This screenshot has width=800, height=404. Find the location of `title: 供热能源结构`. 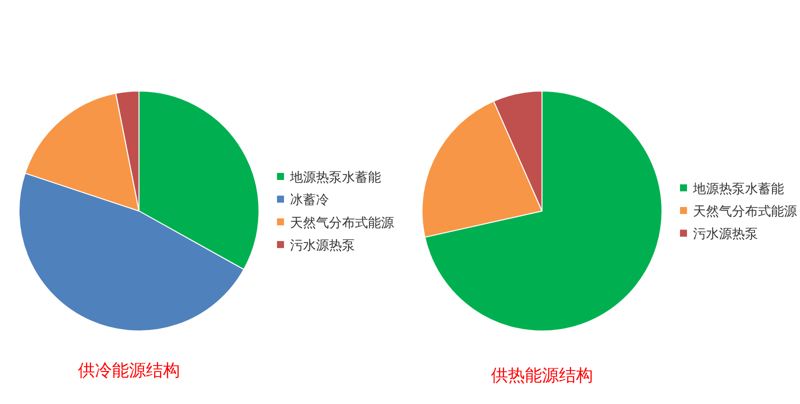

title: 供热能源结构 is located at coordinates (542, 375).